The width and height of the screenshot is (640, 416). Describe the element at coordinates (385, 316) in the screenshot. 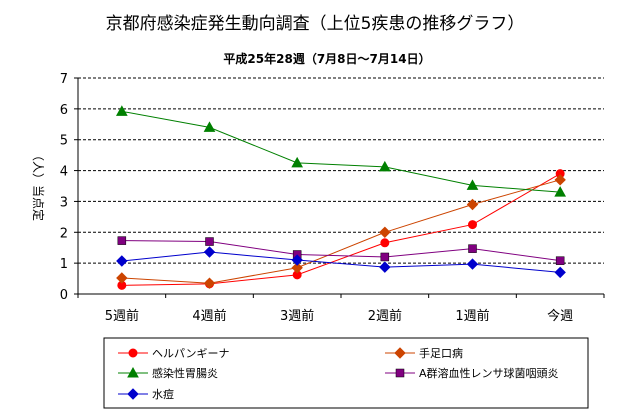

I see `x-tick-label-3: 2週前` at that location.